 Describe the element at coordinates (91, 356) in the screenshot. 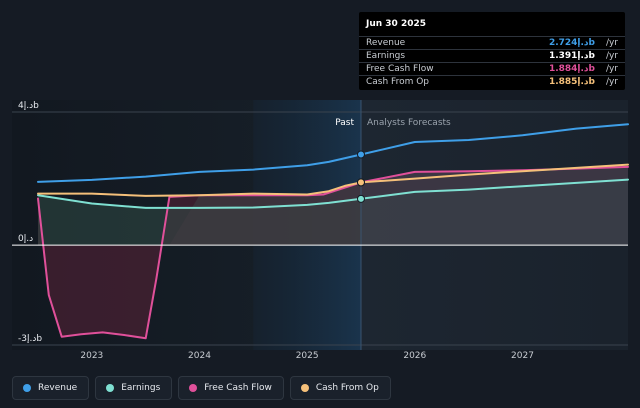

I see `x-tick-label: 2023` at that location.